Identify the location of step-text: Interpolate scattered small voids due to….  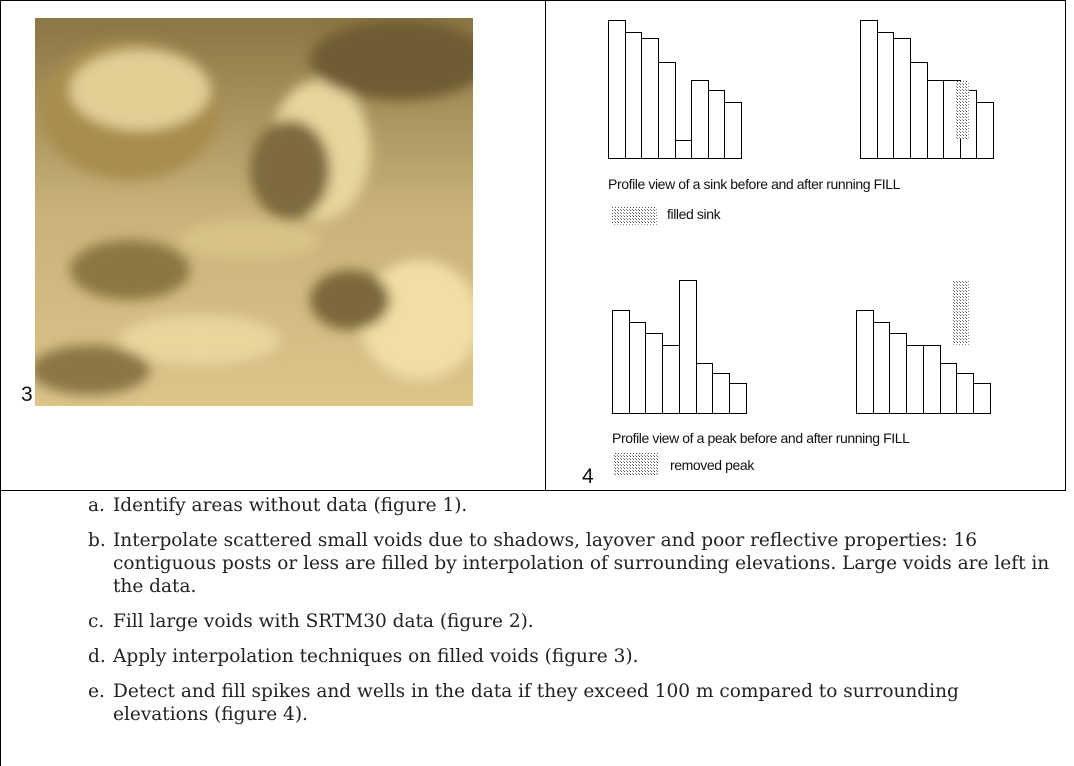
(581, 563).